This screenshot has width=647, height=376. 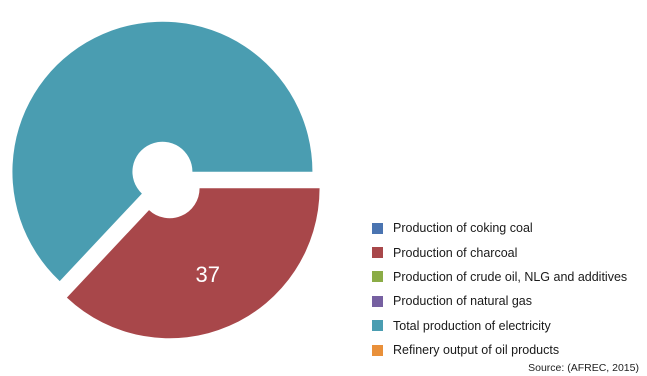 I want to click on legend-item: Production of natural gas, so click(x=499, y=301).